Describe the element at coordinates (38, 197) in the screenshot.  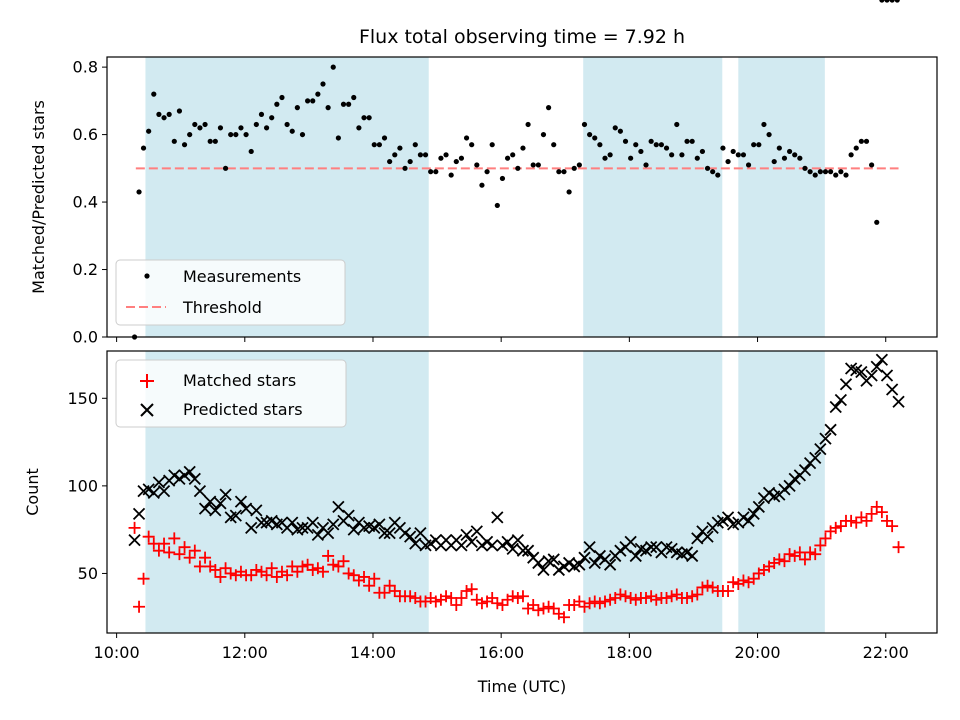
I see `top-y-axis-label: Matched/Predicted stars` at that location.